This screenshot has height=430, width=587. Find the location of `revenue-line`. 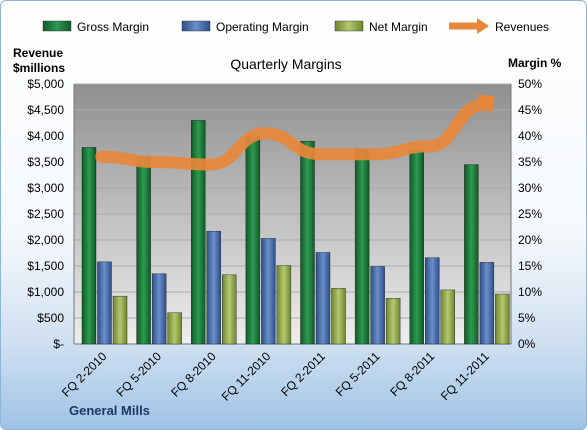

revenue-line is located at coordinates (295, 132).